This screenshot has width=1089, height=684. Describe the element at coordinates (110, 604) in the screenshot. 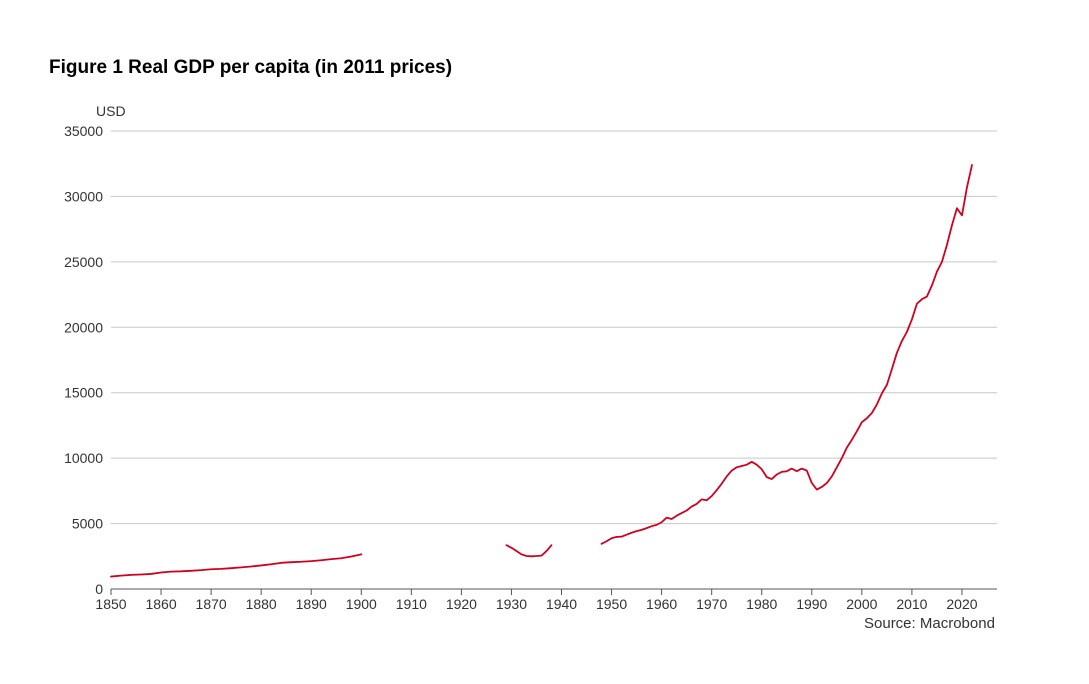

I see `x-tick-label: 1850` at that location.